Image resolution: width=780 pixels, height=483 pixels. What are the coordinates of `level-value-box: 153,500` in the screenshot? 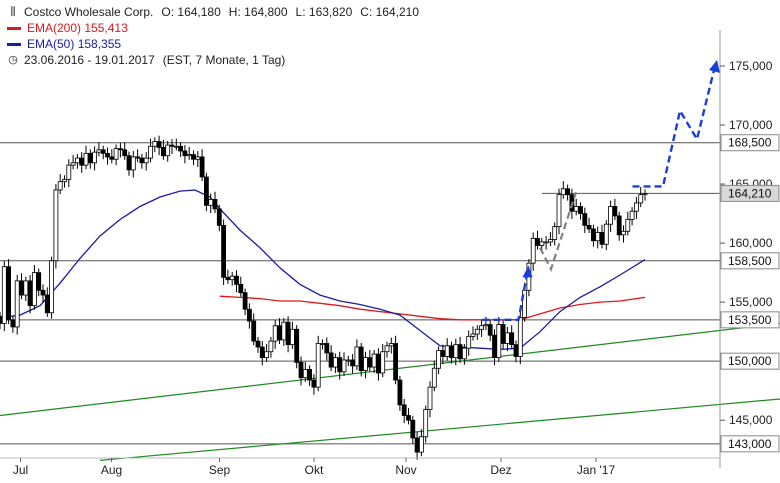 It's located at (750, 320).